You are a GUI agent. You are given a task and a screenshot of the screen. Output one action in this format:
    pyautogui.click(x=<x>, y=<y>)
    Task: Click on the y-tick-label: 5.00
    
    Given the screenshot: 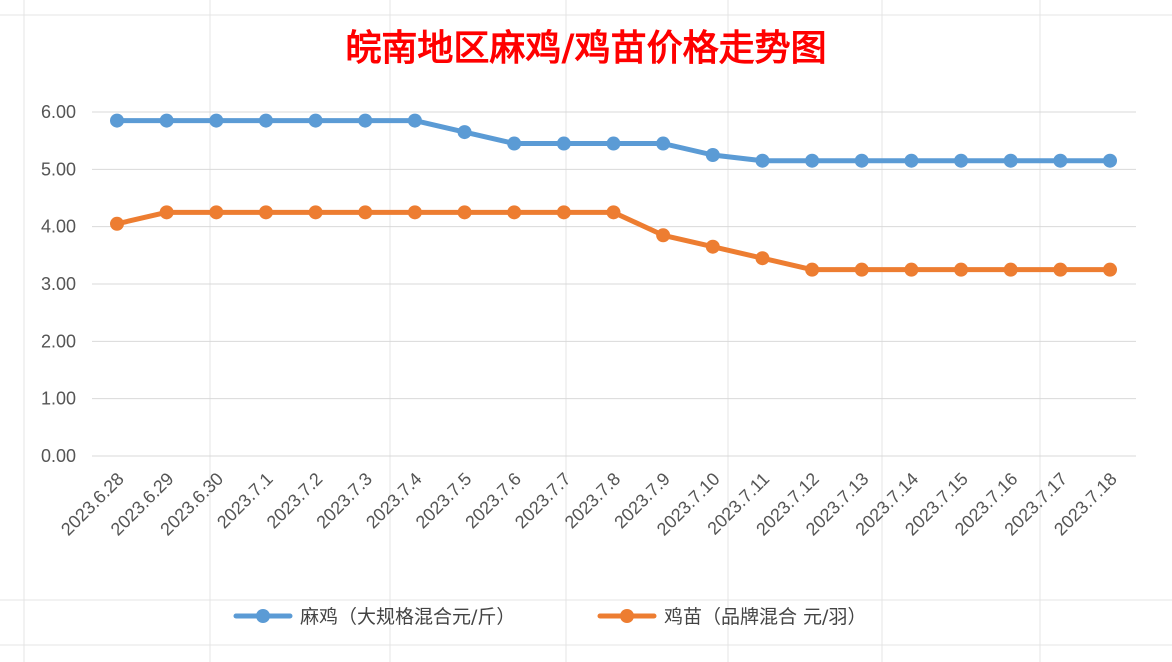 What is the action you would take?
    pyautogui.click(x=58, y=169)
    